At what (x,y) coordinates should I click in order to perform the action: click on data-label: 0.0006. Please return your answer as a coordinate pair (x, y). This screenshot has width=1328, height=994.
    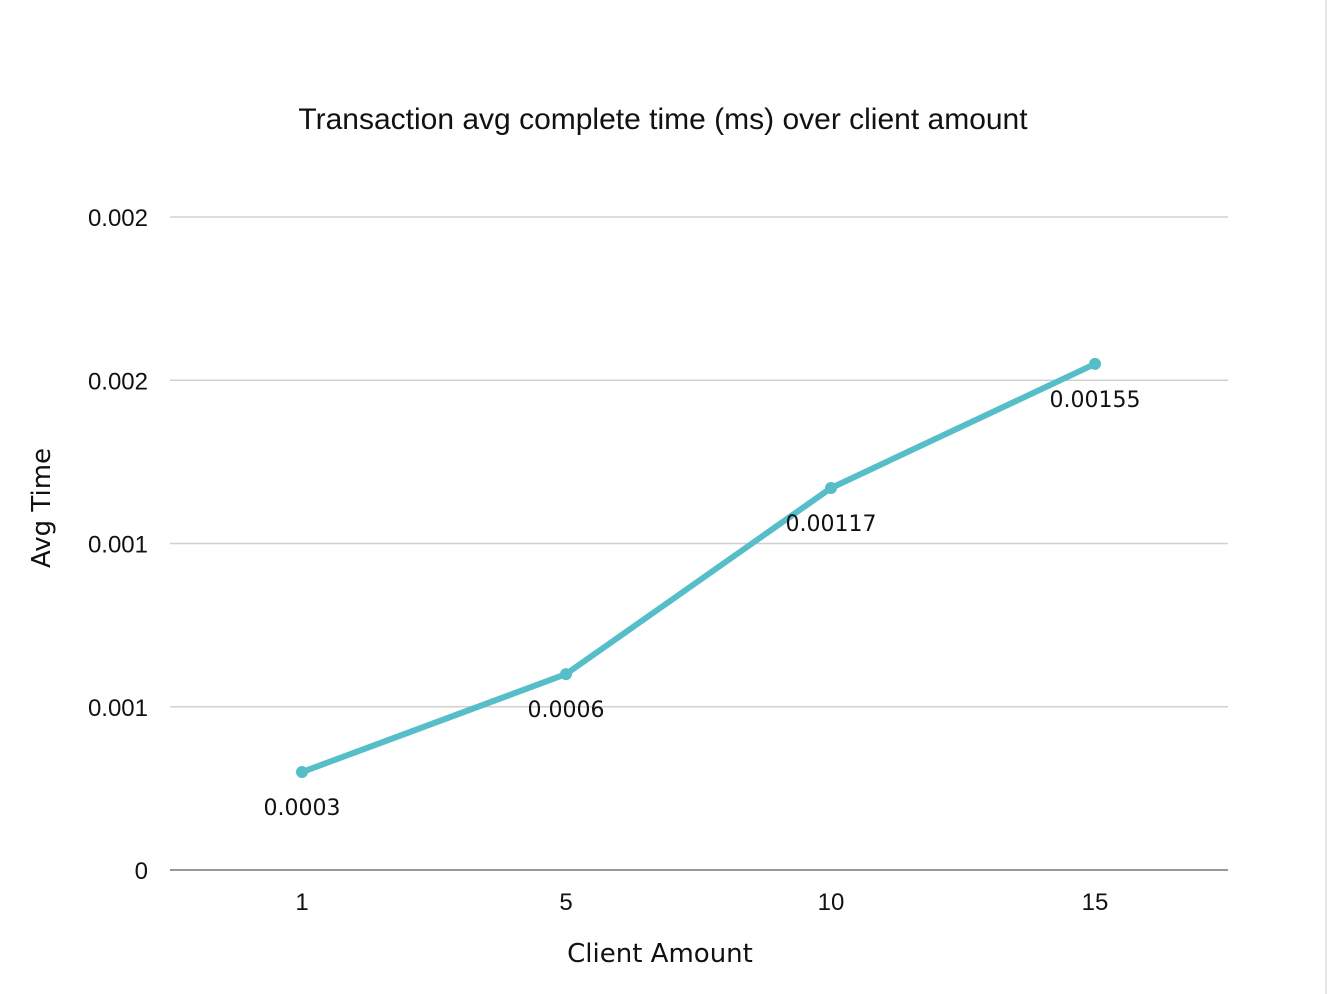
    Looking at the image, I should click on (566, 710).